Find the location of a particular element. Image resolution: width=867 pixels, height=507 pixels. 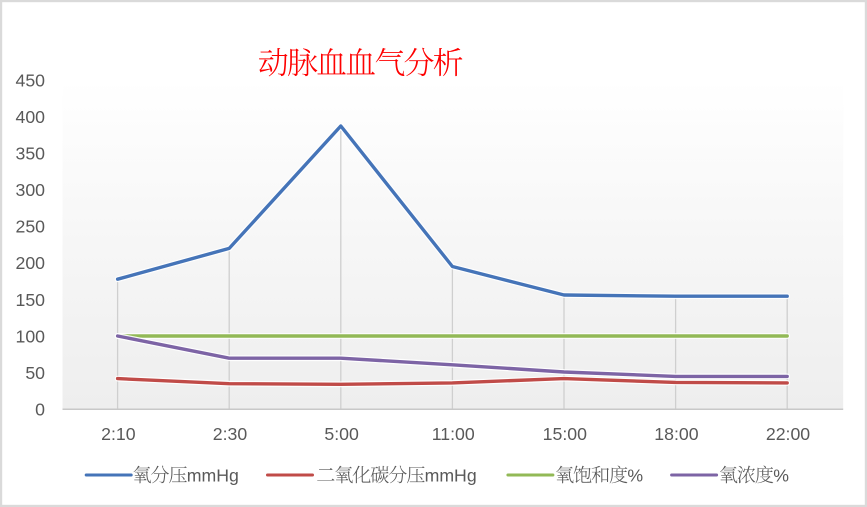

svg-text: 250 is located at coordinates (30, 227).